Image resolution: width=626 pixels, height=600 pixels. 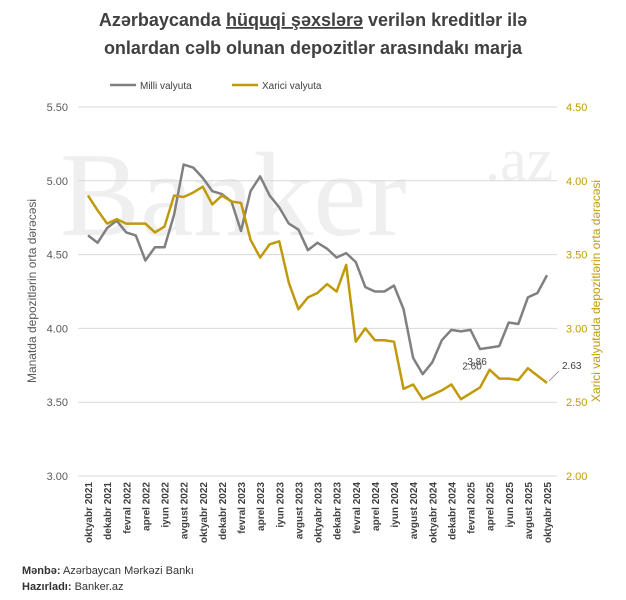 I want to click on author-text: Banker.az, so click(x=99, y=587).